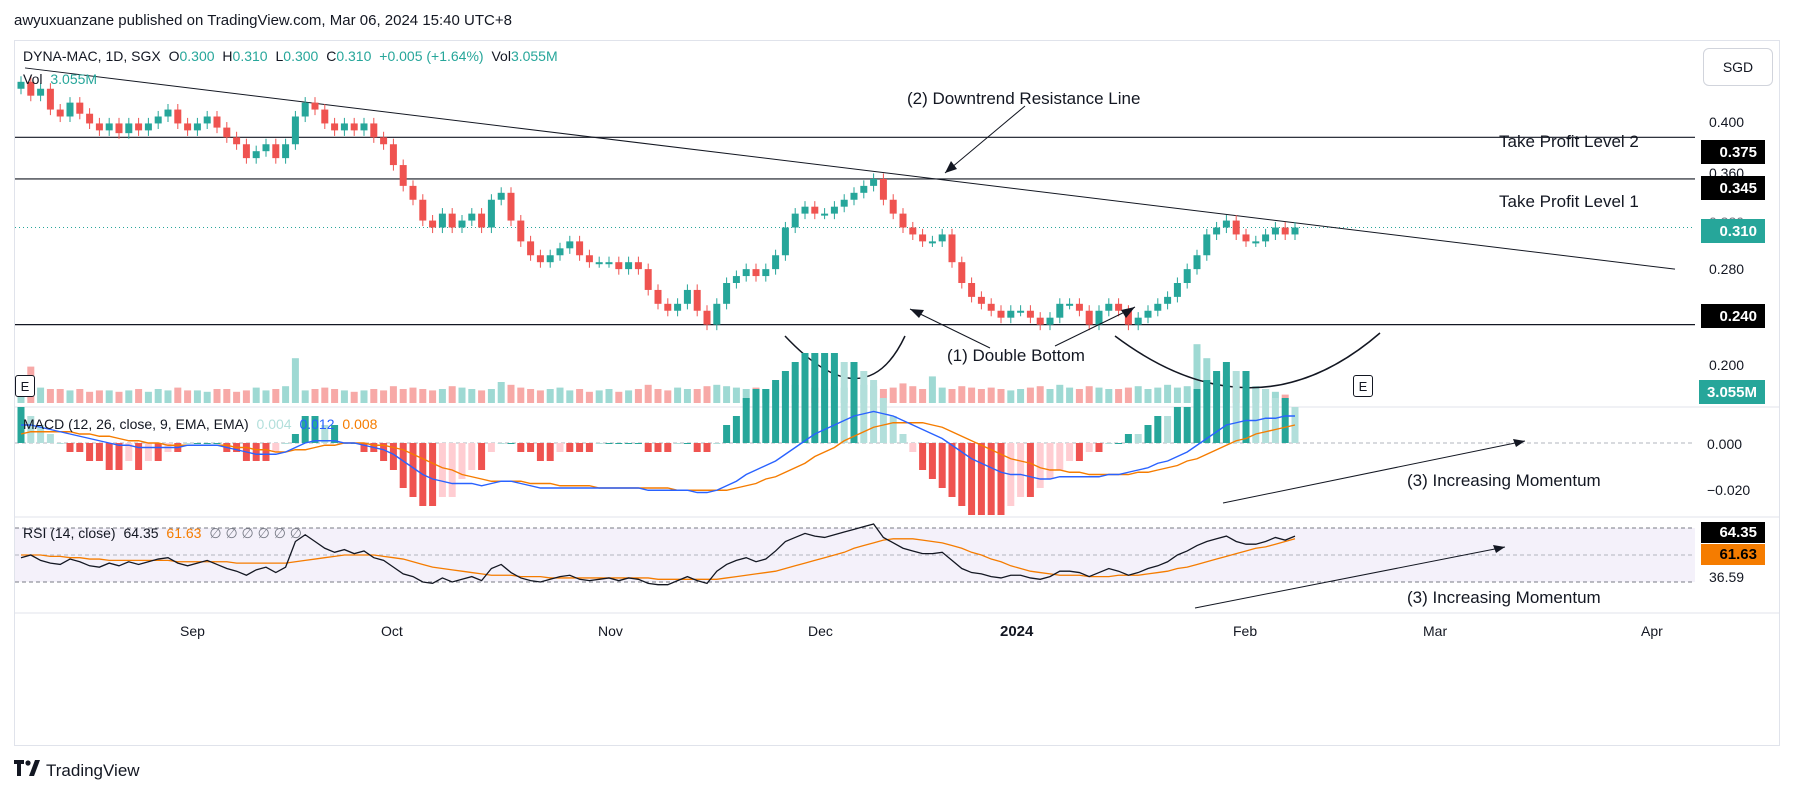  I want to click on macd-signal-value: 0.008, so click(360, 424).